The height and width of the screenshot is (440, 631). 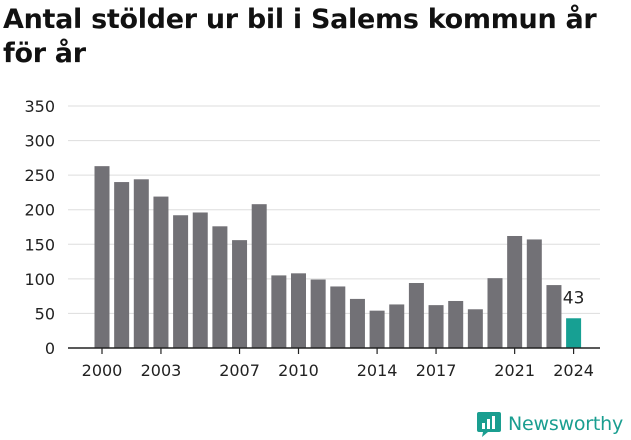 What do you see at coordinates (239, 370) in the screenshot?
I see `x-tick-label: 2007` at bounding box center [239, 370].